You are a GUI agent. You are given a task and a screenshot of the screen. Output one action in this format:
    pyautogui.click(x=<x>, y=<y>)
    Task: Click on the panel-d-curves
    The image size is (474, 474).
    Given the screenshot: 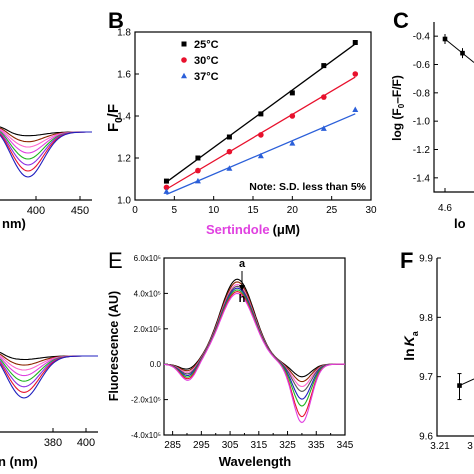 What is the action you would take?
    pyautogui.click(x=49, y=375)
    